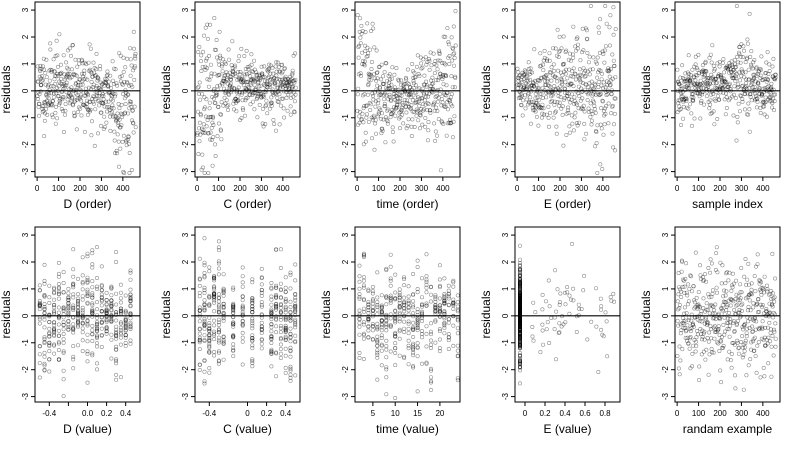 The image size is (800, 450). What do you see at coordinates (417, 413) in the screenshot?
I see `x-tick-label: 15` at bounding box center [417, 413].